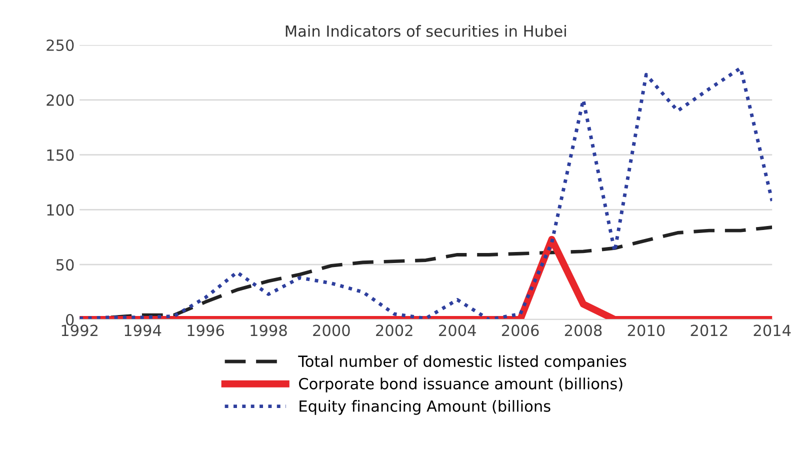  Describe the element at coordinates (268, 330) in the screenshot. I see `x-tick-label: 1998` at that location.